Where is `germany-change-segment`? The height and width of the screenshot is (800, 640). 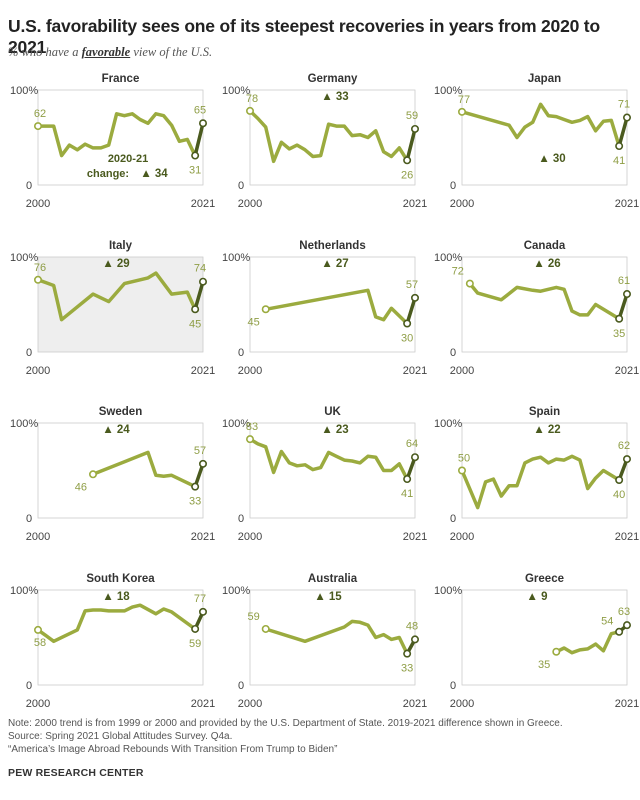 germany-change-segment is located at coordinates (411, 145).